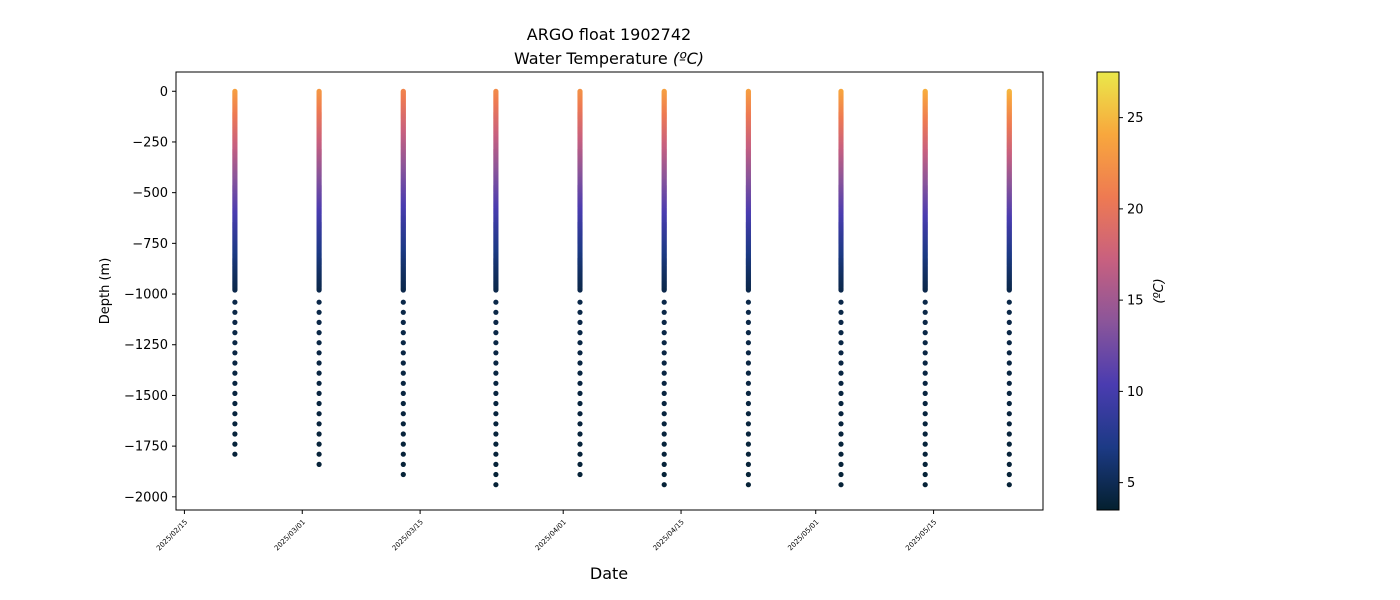 The image size is (1400, 600). Describe the element at coordinates (105, 291) in the screenshot. I see `y-axis-label: Depth (m)` at that location.